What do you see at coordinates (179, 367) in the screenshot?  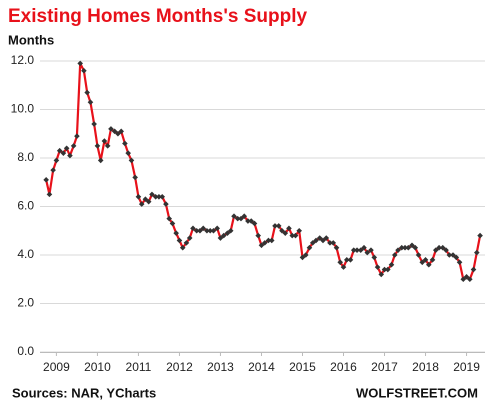 I see `x-tick-label: 2012` at bounding box center [179, 367].